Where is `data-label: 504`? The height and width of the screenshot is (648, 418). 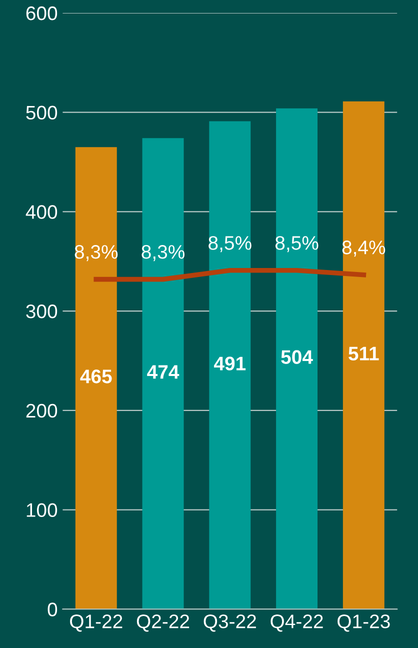
data-label: 504 is located at coordinates (297, 357).